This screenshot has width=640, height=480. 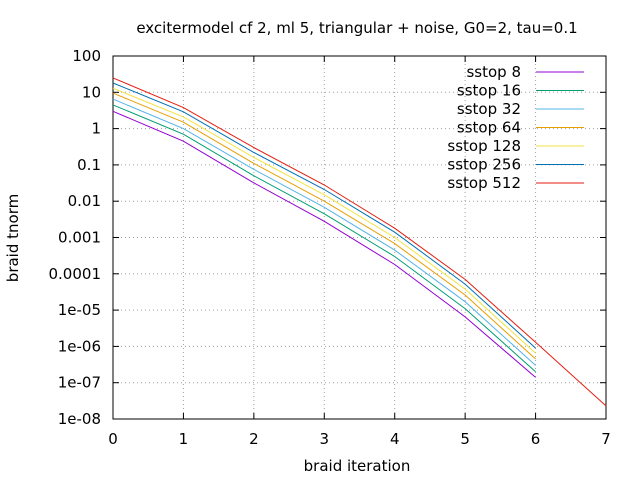 I want to click on legend-label: sstop 64, so click(x=489, y=128).